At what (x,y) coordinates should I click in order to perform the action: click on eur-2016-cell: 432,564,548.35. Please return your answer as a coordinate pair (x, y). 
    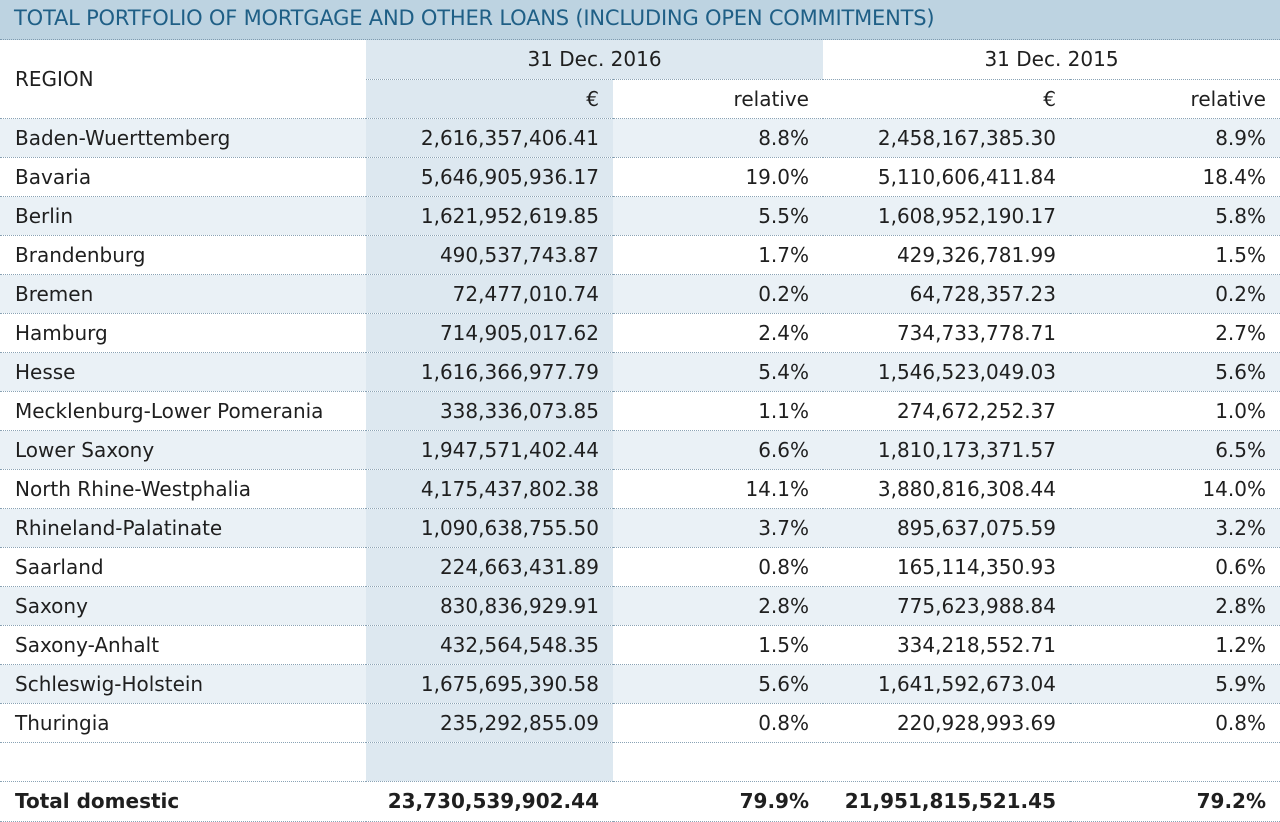
    Looking at the image, I should click on (489, 645).